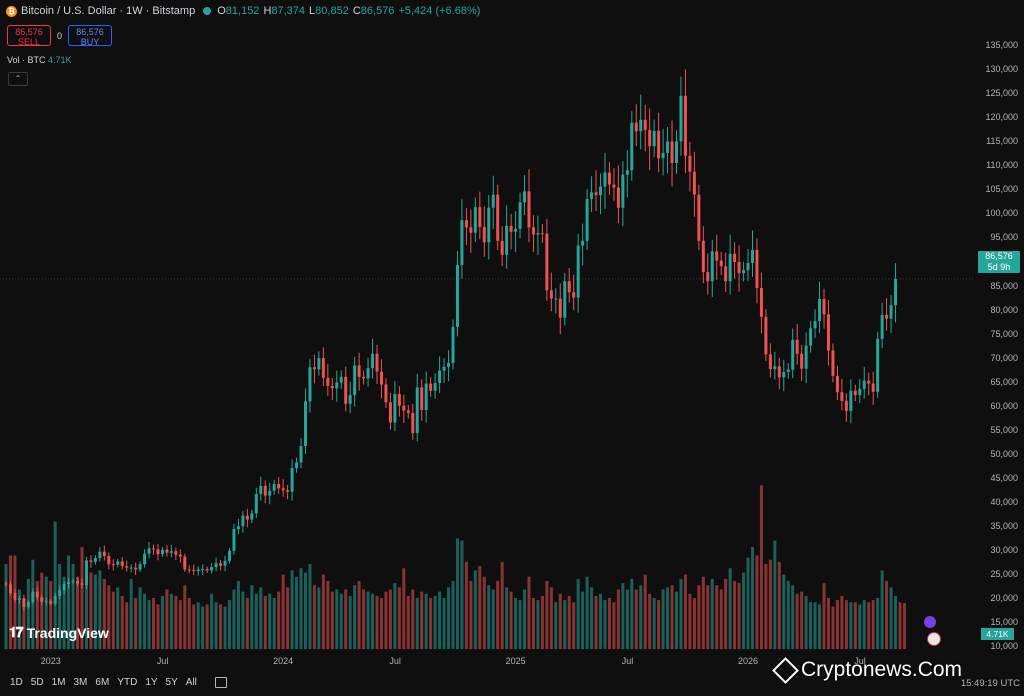  I want to click on price-tick-label: 75,000, so click(1004, 333).